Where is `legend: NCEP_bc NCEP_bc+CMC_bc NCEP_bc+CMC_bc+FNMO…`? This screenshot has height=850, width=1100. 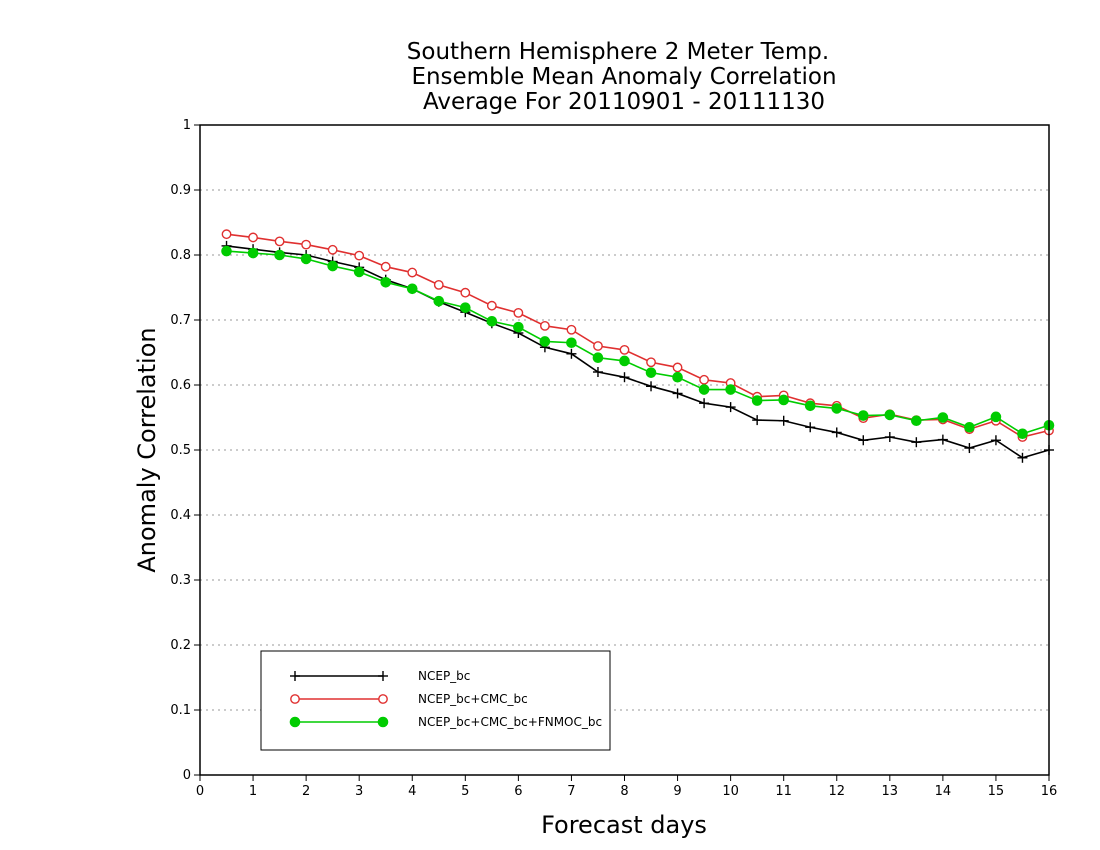
legend: NCEP_bc NCEP_bc+CMC_bc NCEP_bc+CMC_bc+FNMO… is located at coordinates (435, 700).